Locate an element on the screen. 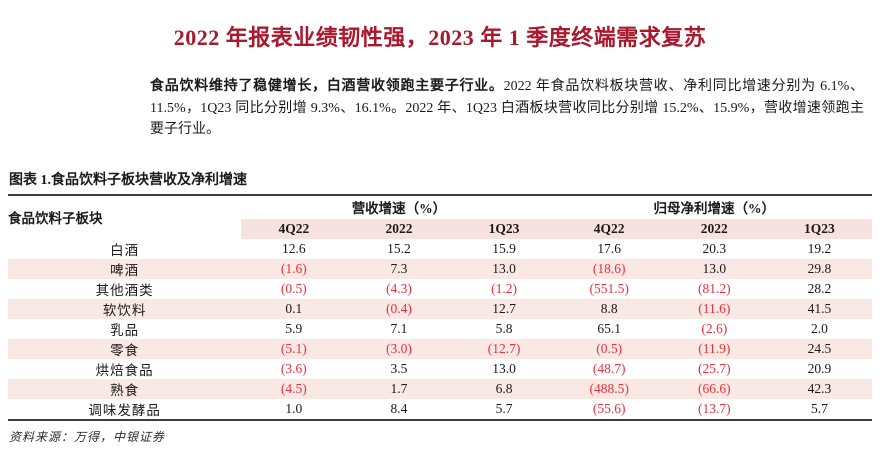  row-label: 软饮料 is located at coordinates (125, 308).